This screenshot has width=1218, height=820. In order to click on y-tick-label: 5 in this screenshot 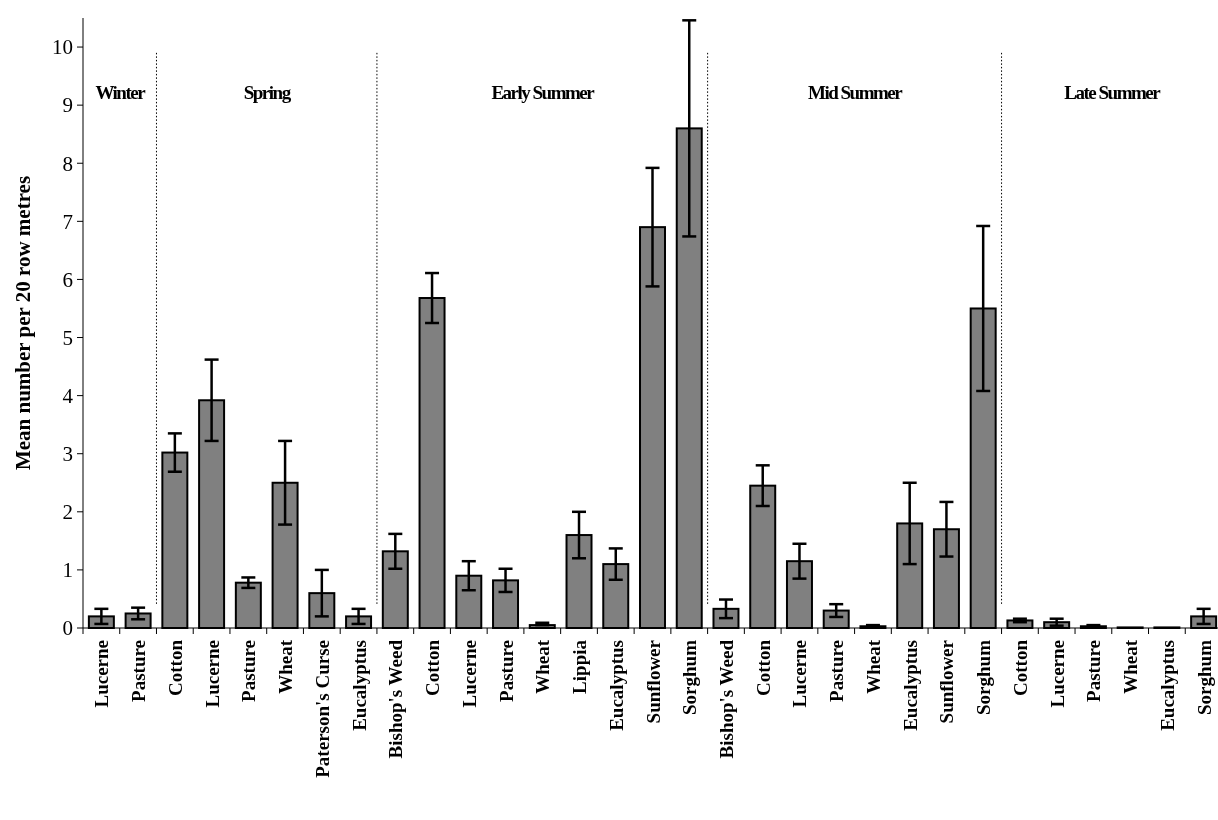, I will do `click(67, 337)`.